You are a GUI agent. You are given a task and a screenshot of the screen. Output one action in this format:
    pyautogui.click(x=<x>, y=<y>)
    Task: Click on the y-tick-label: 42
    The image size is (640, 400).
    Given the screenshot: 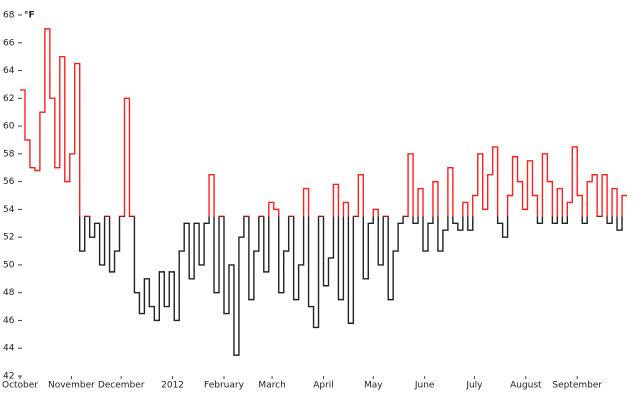 What is the action you would take?
    pyautogui.click(x=8, y=377)
    